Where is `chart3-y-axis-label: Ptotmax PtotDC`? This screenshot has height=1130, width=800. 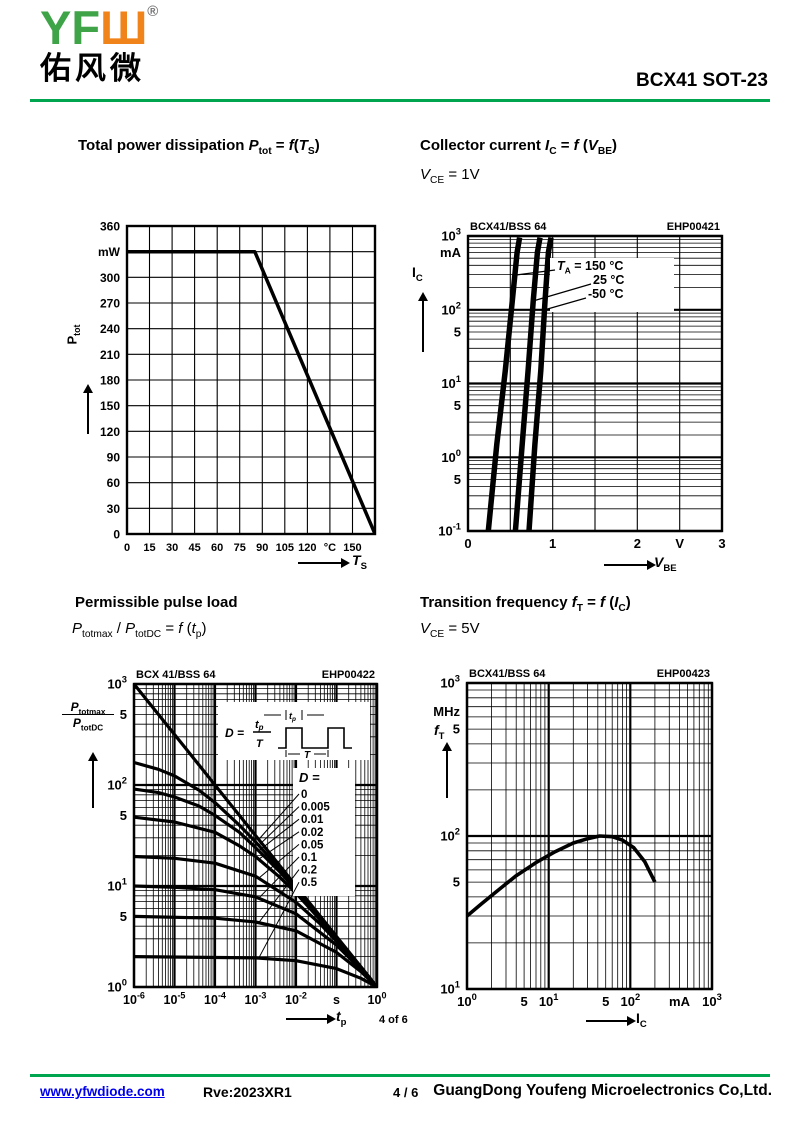 chart3-y-axis-label: Ptotmax PtotDC is located at coordinates (88, 716).